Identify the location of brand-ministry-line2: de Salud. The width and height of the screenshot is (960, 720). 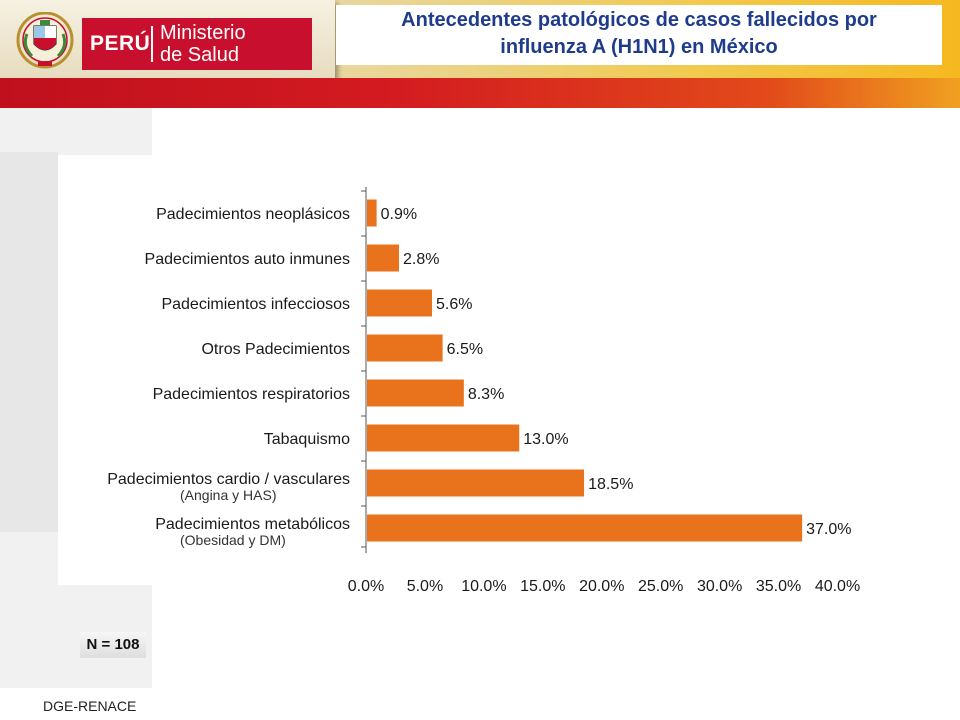
(199, 55).